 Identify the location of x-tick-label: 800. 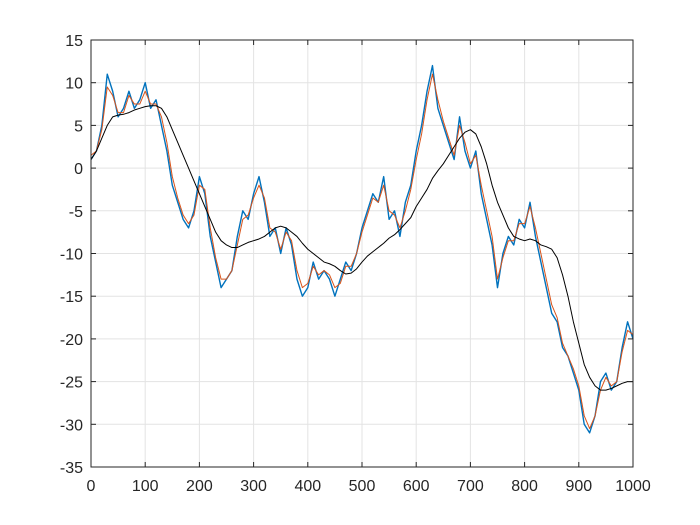
(524, 486).